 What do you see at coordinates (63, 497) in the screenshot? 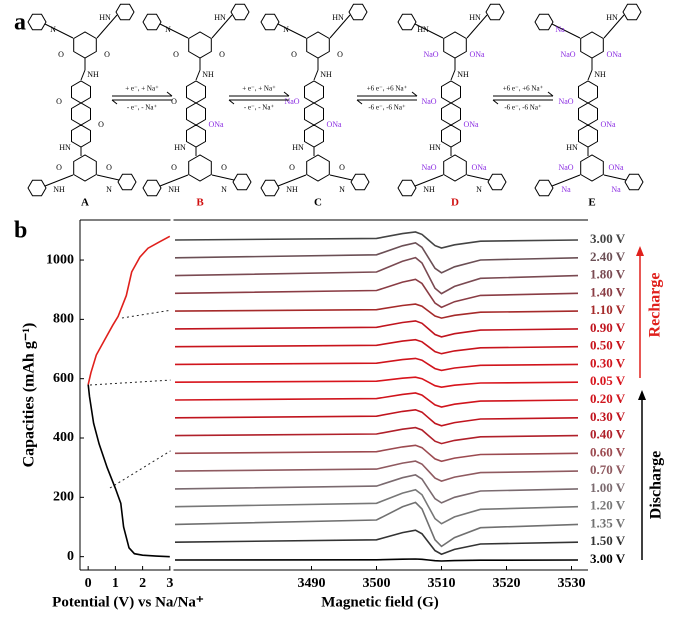
I see `y-tick-label: 200` at bounding box center [63, 497].